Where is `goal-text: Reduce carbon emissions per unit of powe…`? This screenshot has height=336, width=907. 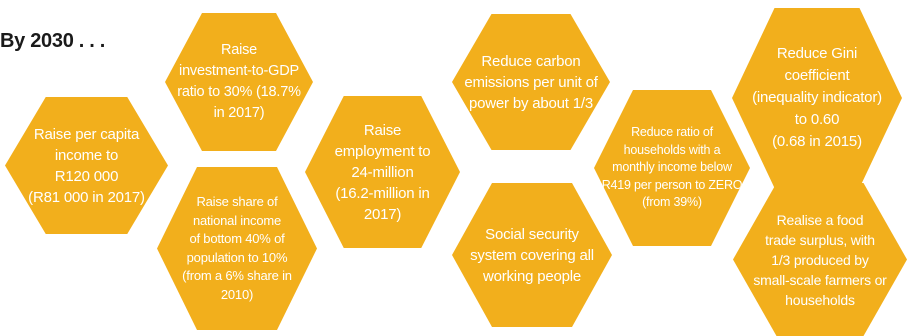
goal-text: Reduce carbon emissions per unit of powe… is located at coordinates (531, 82).